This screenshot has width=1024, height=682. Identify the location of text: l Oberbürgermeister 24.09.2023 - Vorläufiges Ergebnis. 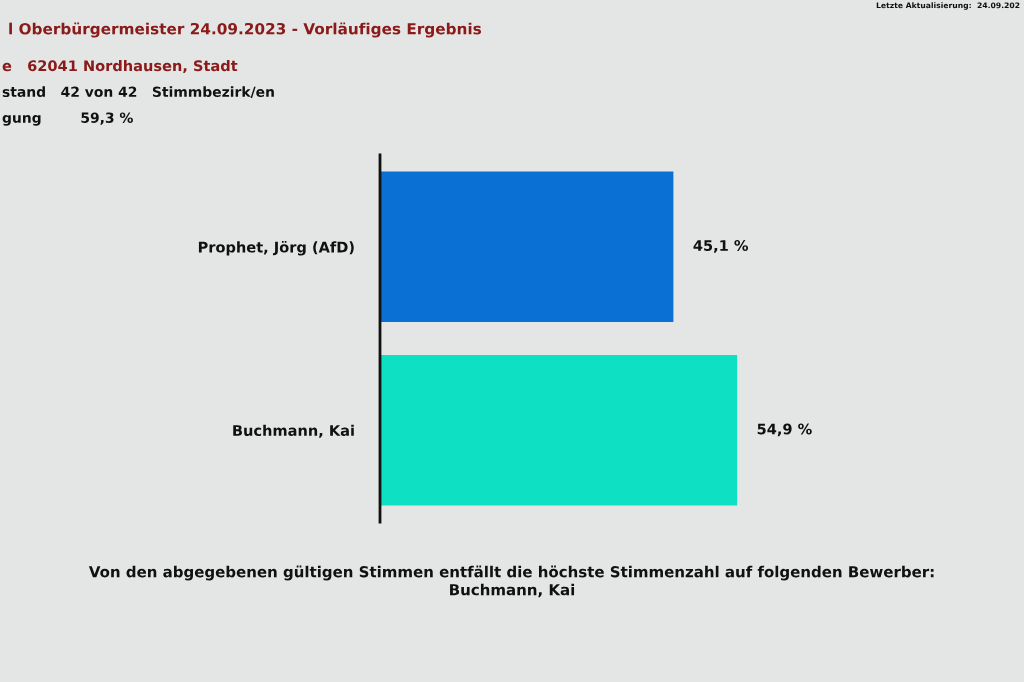
(245, 30).